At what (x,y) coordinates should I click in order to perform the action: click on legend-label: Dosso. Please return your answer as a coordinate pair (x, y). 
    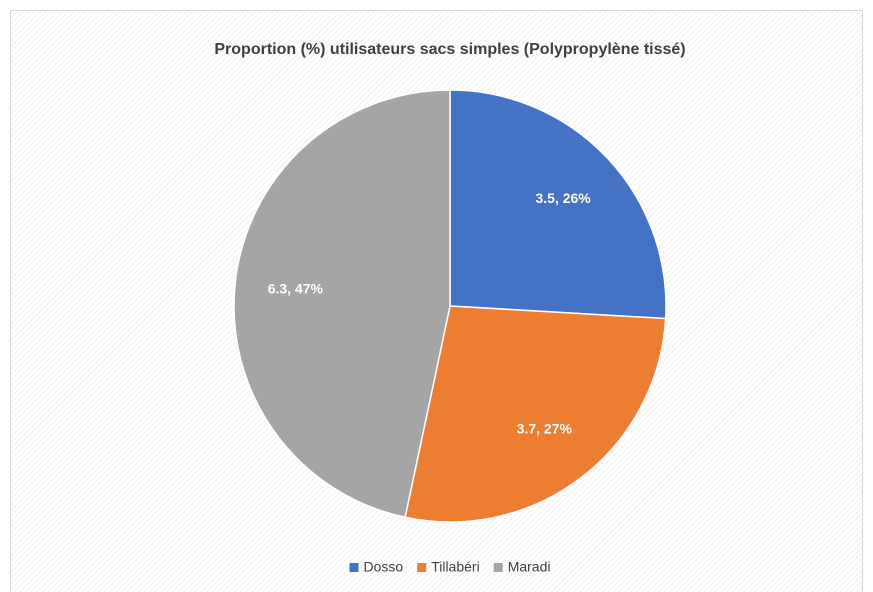
    Looking at the image, I should click on (384, 567).